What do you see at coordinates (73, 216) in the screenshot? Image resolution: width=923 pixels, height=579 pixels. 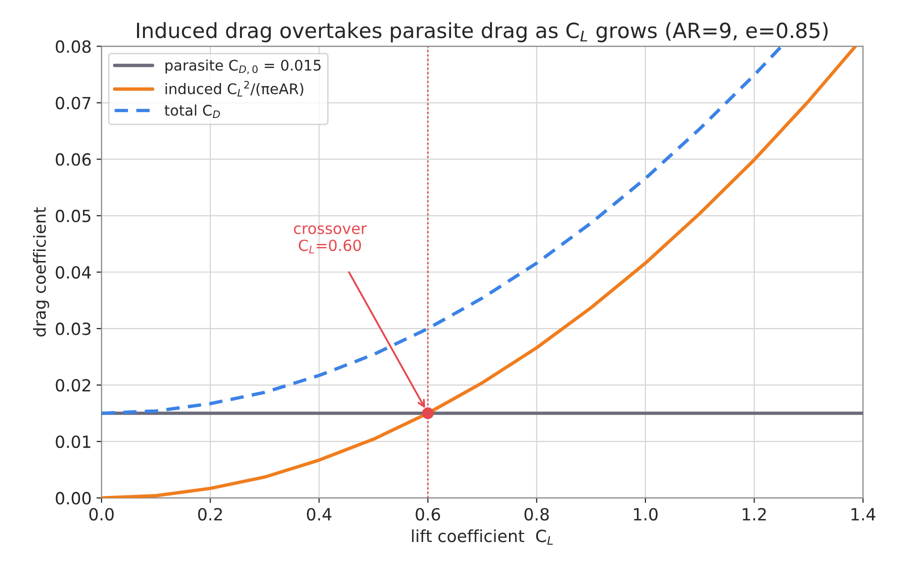 I see `y-tick-label: 0.05` at bounding box center [73, 216].